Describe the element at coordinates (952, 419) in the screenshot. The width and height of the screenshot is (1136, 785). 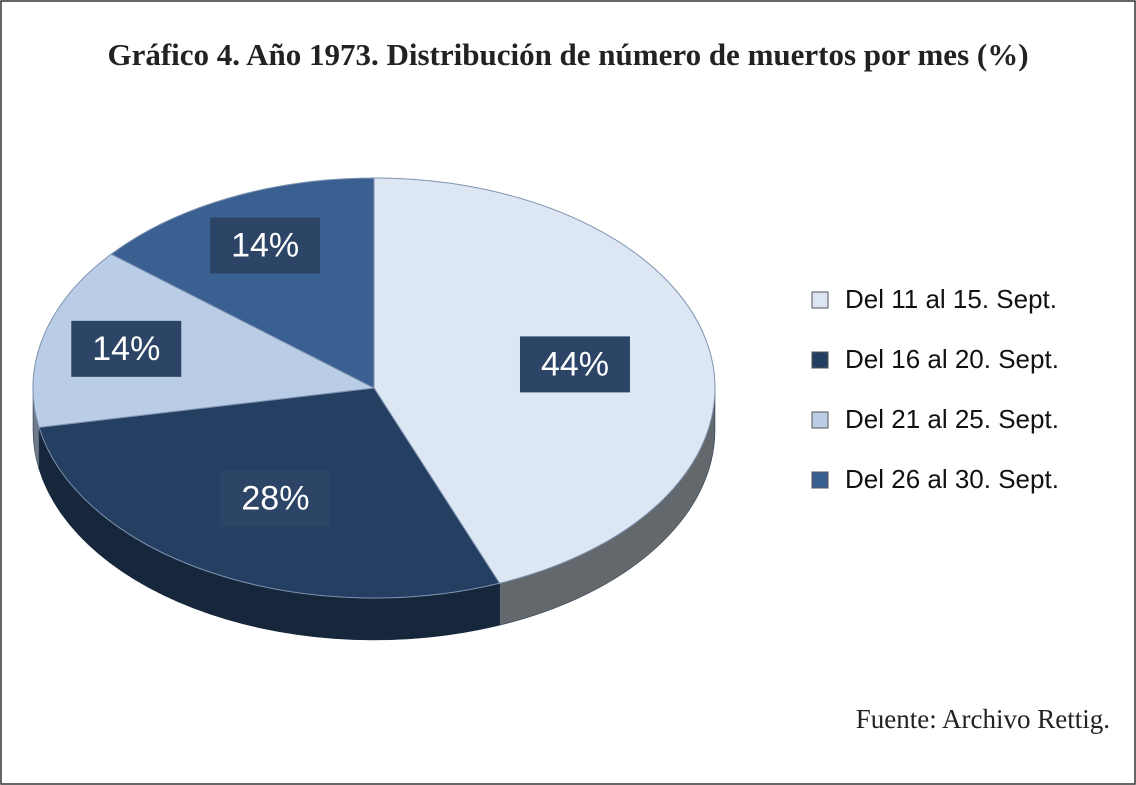
I see `legend-label: Del 21 al 25. Sept.` at that location.